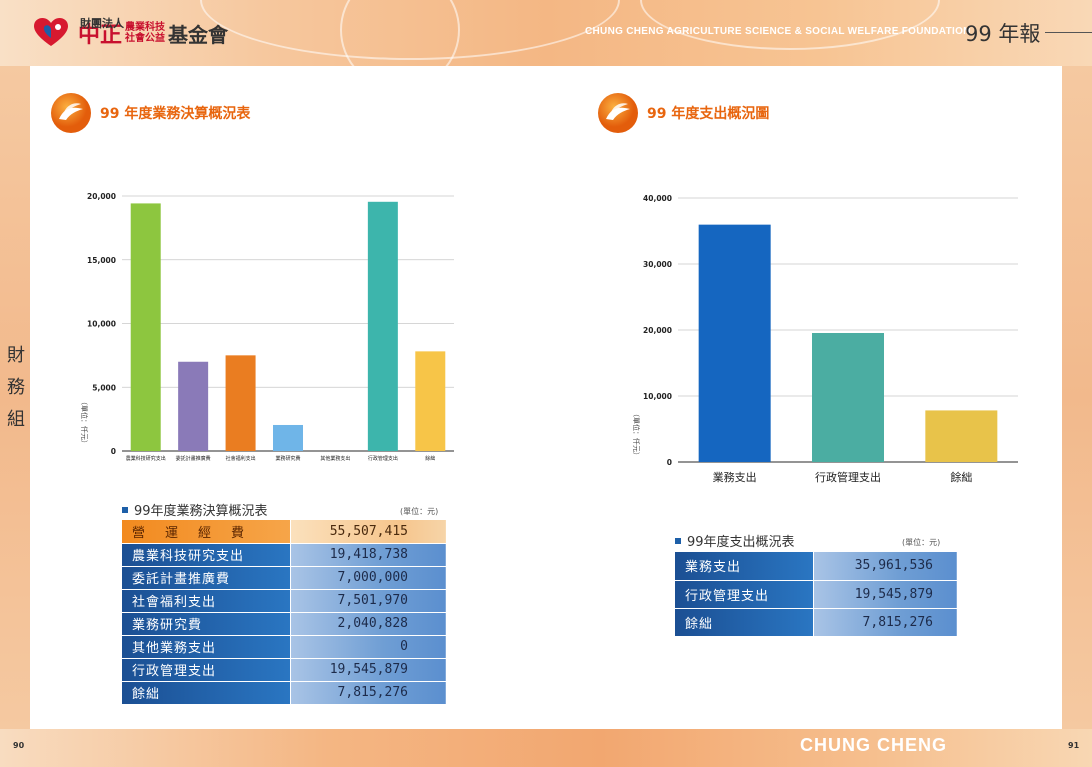 This screenshot has height=767, width=1092. I want to click on business-label-cell: 其他業務支出, so click(206, 647).